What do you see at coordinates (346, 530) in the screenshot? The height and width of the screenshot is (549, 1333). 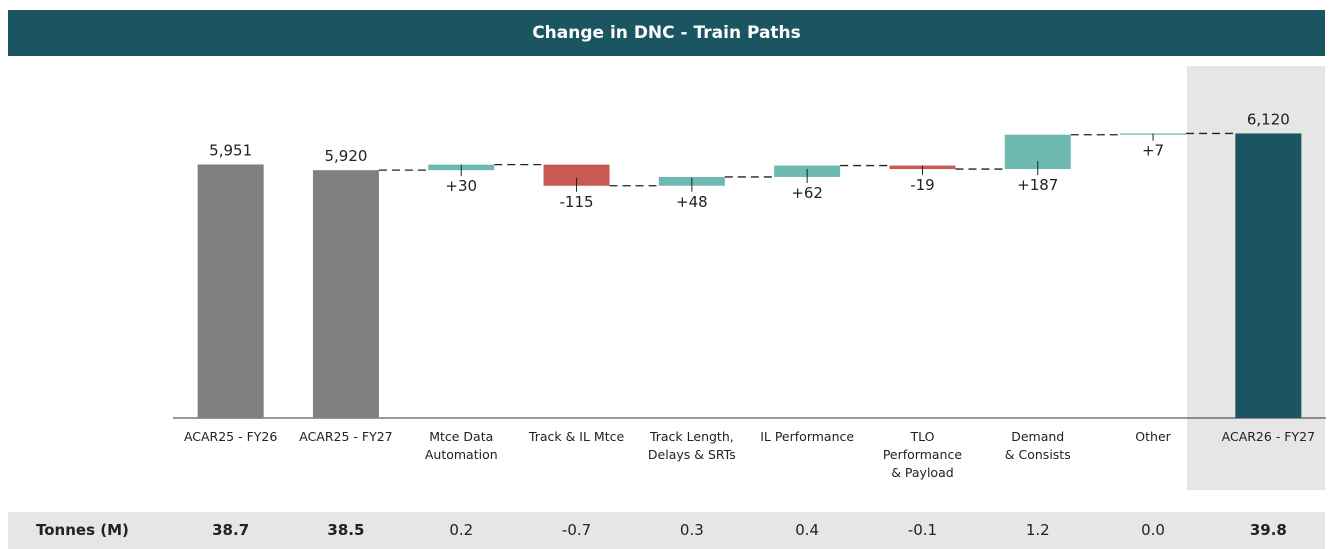 I see `table-cell: 38.5` at bounding box center [346, 530].